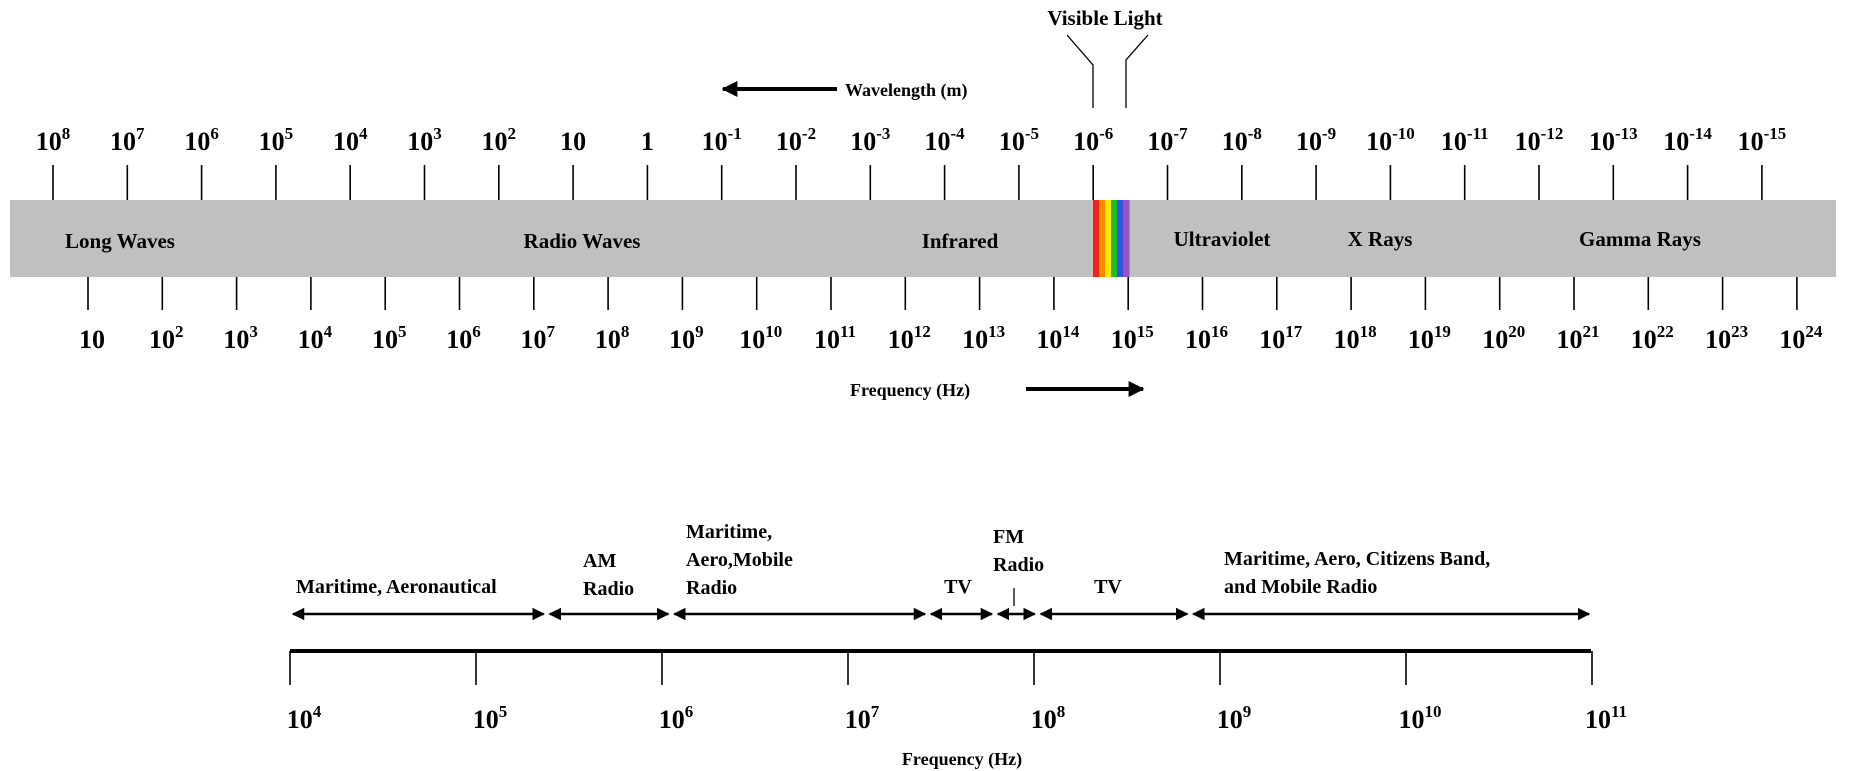 Image resolution: width=1856 pixels, height=771 pixels. What do you see at coordinates (538, 338) in the screenshot?
I see `frequency-tick-label: 10⁷` at bounding box center [538, 338].